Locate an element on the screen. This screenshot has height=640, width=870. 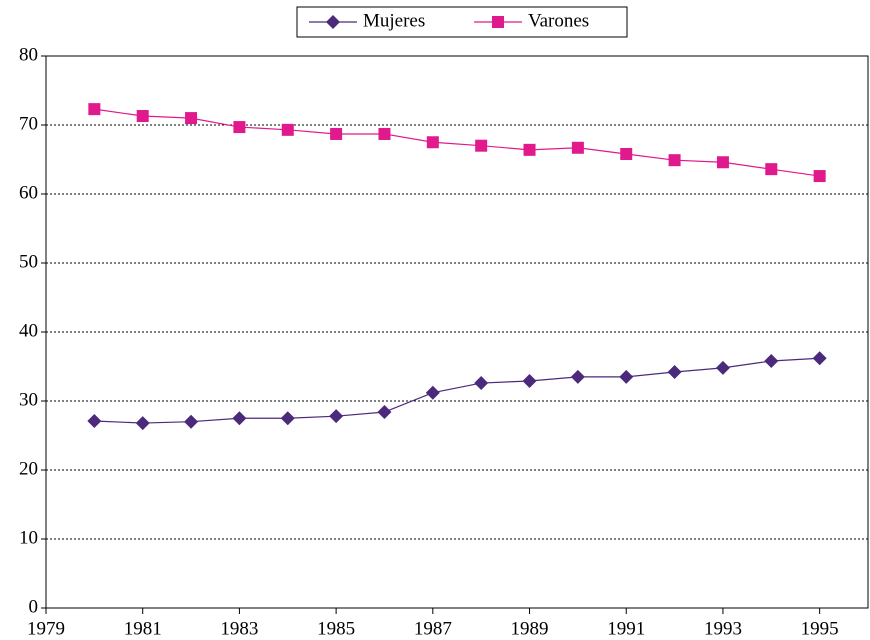
y-tick-label: 70 is located at coordinates (28, 123).